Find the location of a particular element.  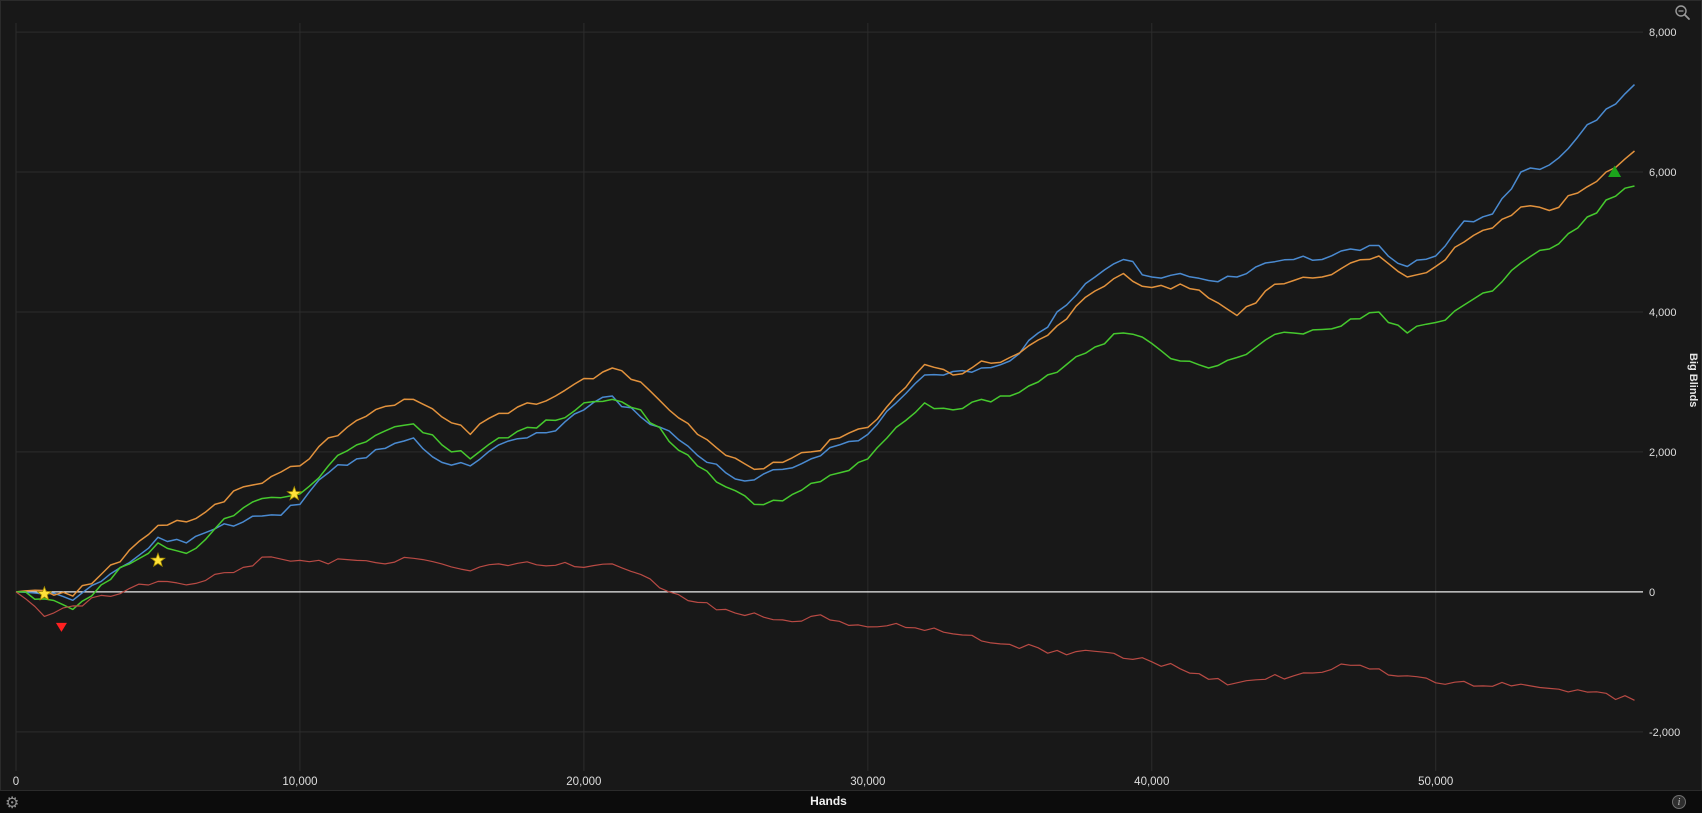

info-icon: i is located at coordinates (1679, 802).